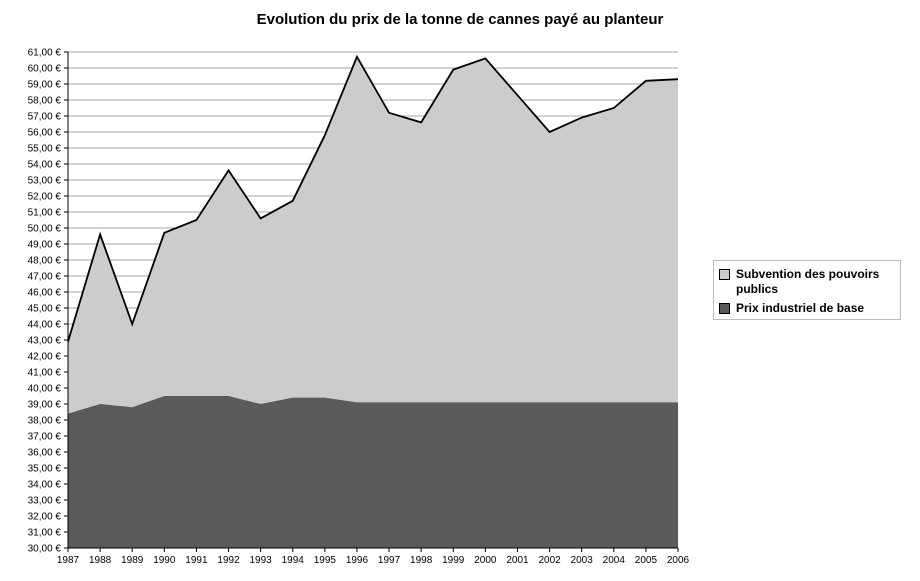  I want to click on x-tick-label: 2006, so click(678, 560).